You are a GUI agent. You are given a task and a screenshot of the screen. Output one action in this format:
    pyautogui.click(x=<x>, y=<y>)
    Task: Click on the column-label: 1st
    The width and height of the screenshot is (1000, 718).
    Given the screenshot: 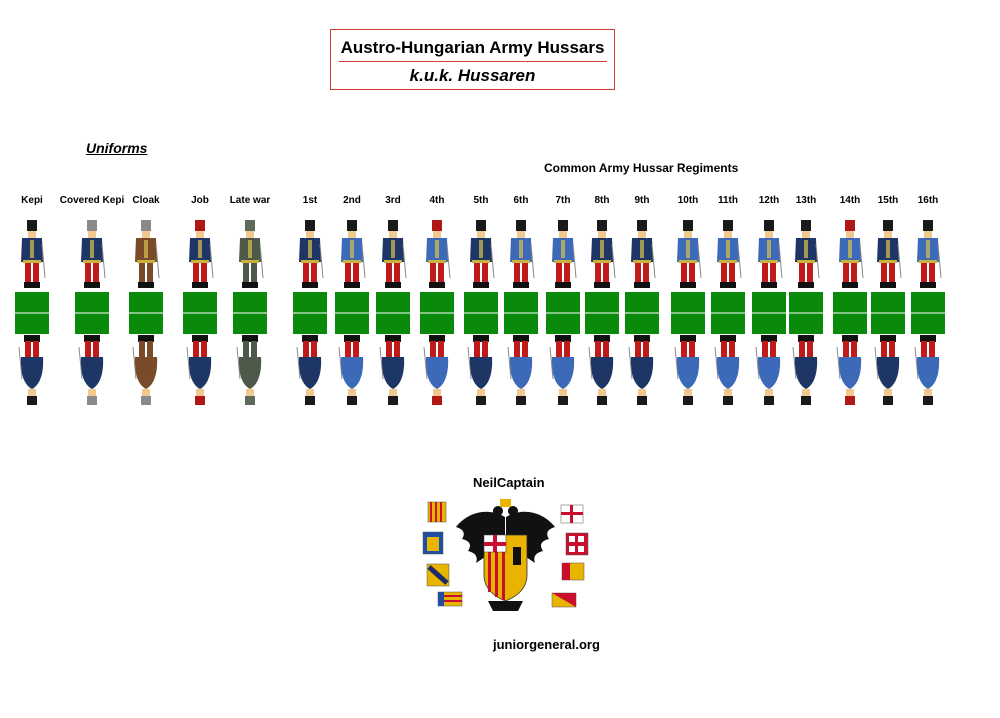 What is the action you would take?
    pyautogui.click(x=310, y=200)
    